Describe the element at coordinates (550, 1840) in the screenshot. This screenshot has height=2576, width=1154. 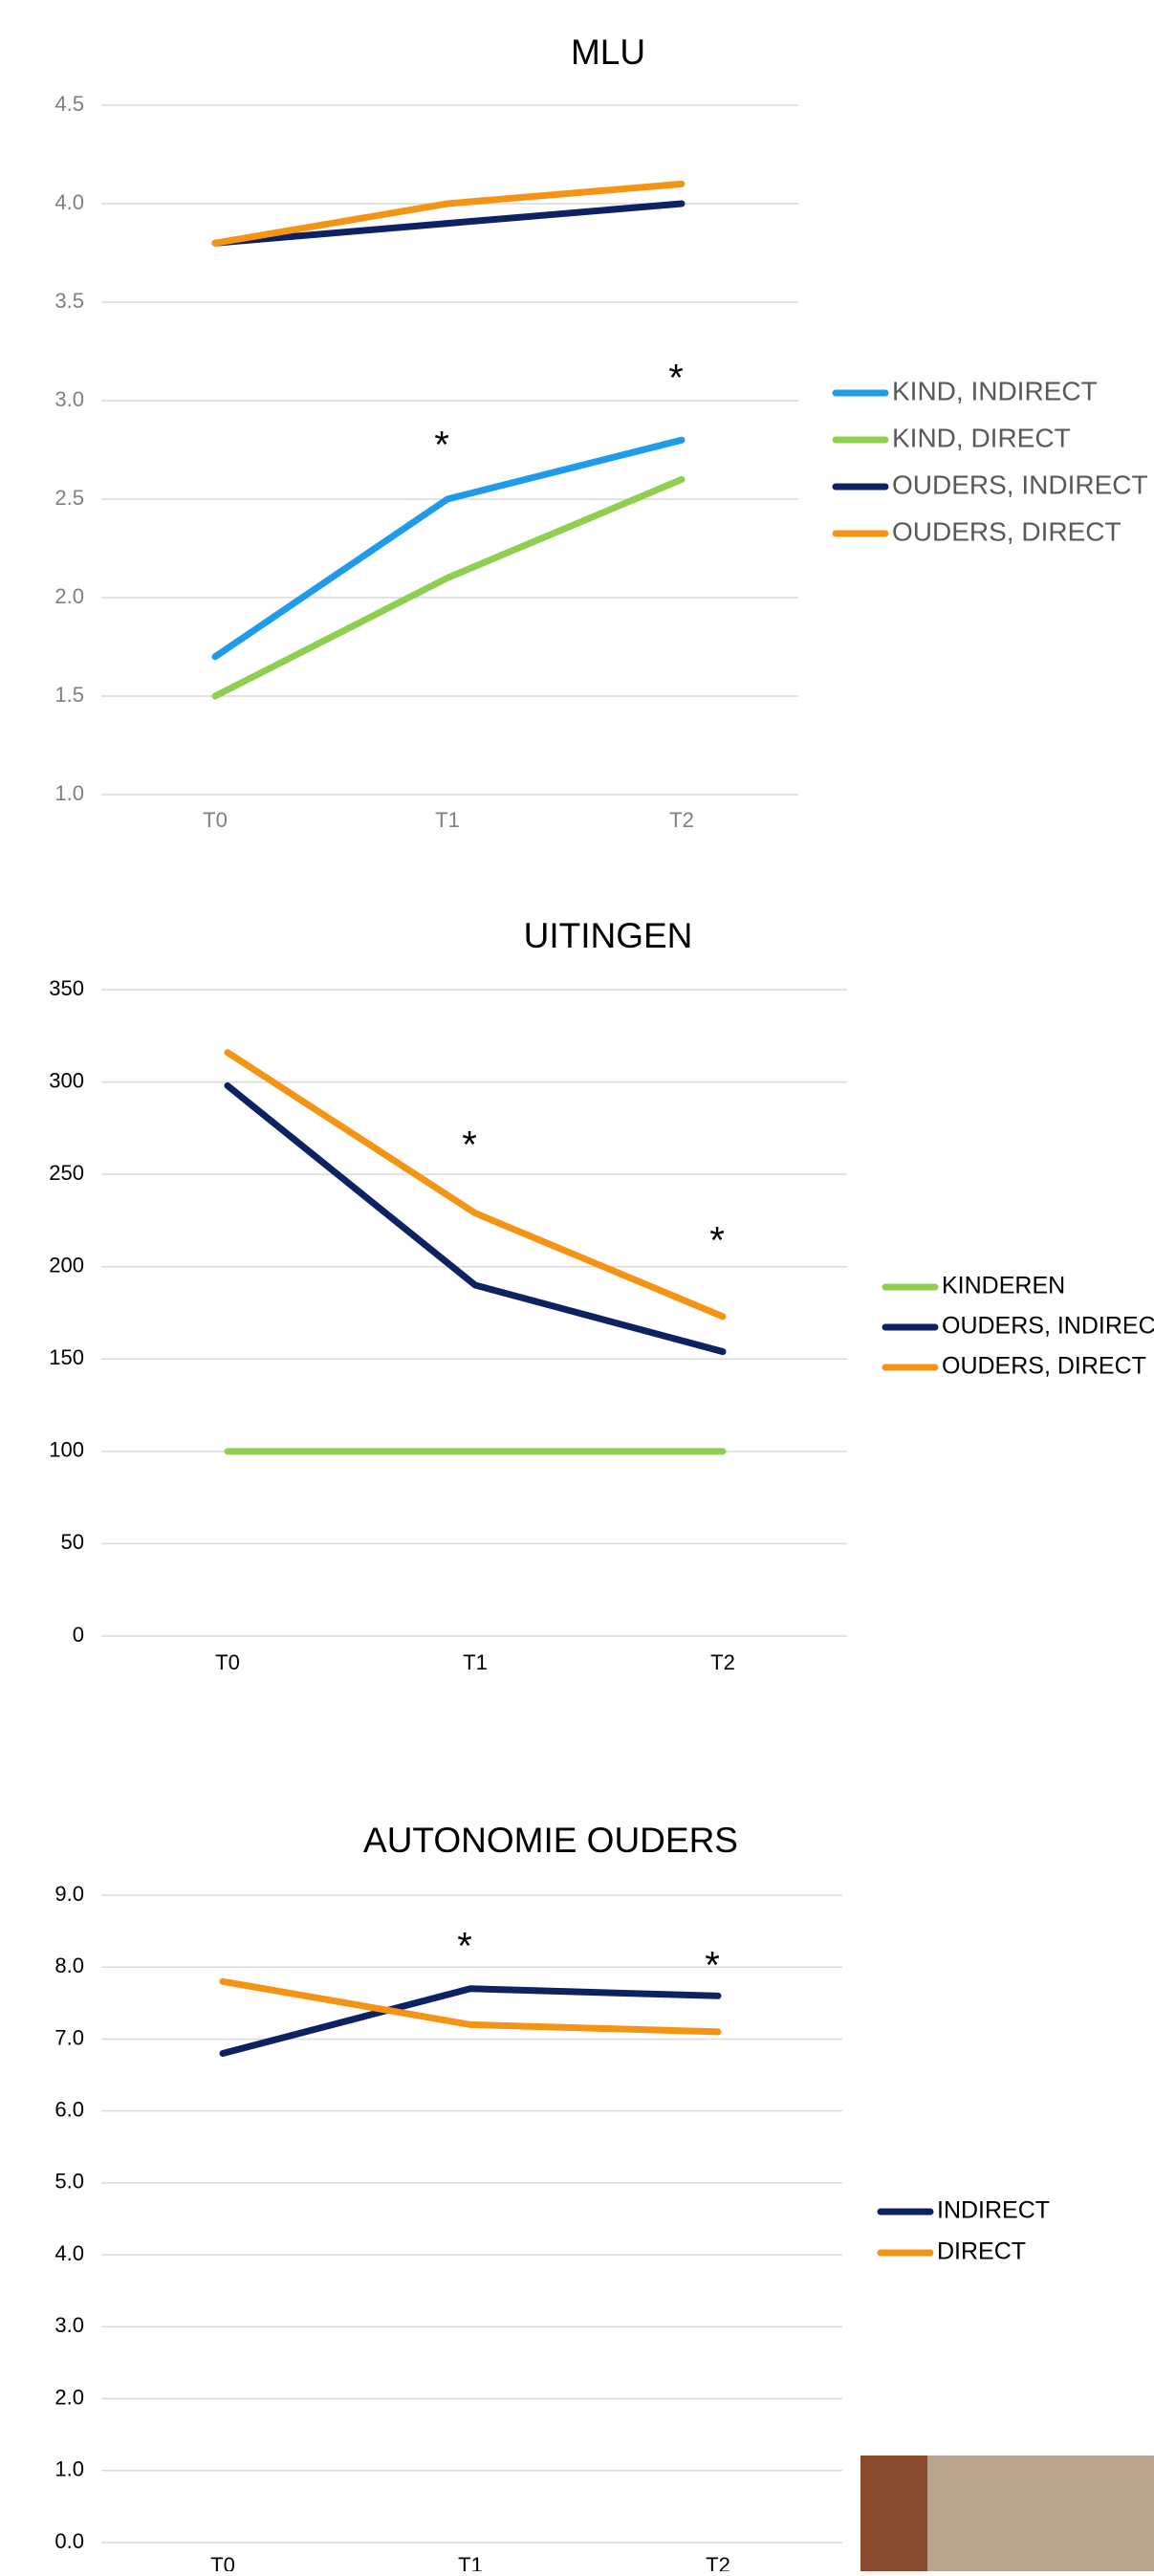
I see `chart-title: AUTONOMIE OUDERS` at that location.